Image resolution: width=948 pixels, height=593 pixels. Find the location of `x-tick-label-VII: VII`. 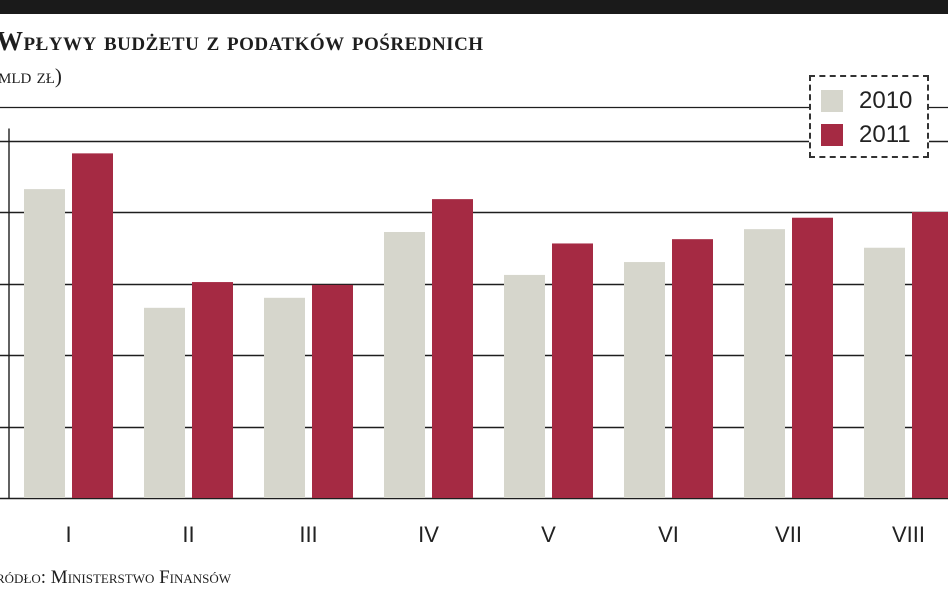

x-tick-label-VII: VII is located at coordinates (788, 534).